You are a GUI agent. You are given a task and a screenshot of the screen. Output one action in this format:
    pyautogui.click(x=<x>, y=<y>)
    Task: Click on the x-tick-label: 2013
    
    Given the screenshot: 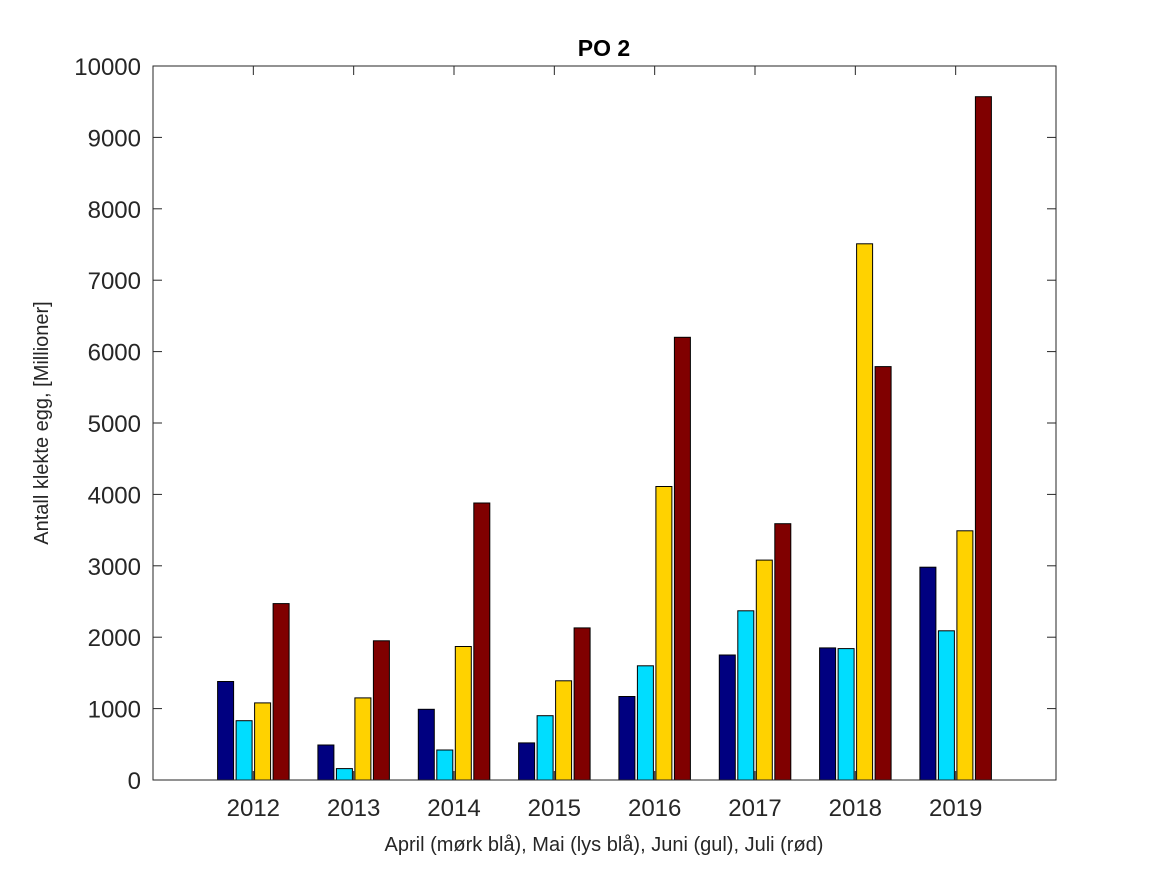 What is the action you would take?
    pyautogui.click(x=353, y=808)
    